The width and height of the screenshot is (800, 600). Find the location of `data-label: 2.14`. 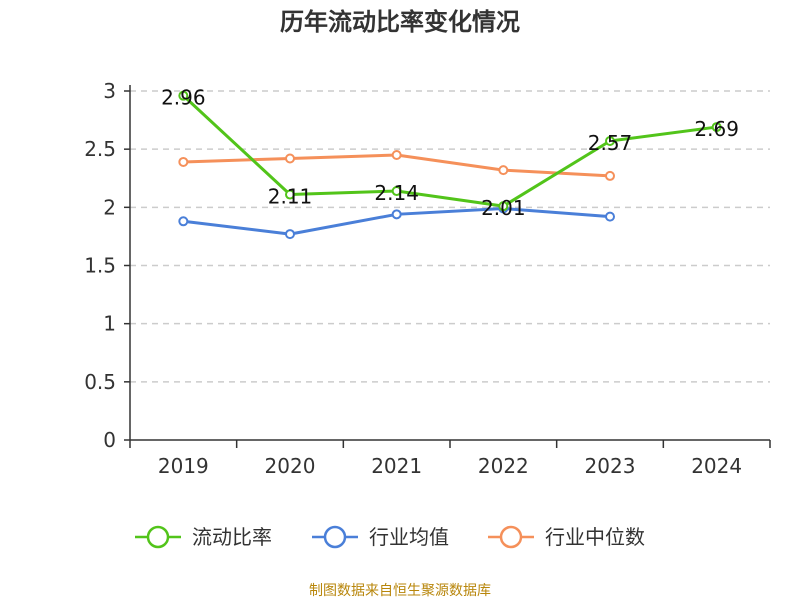

data-label: 2.14 is located at coordinates (396, 193).